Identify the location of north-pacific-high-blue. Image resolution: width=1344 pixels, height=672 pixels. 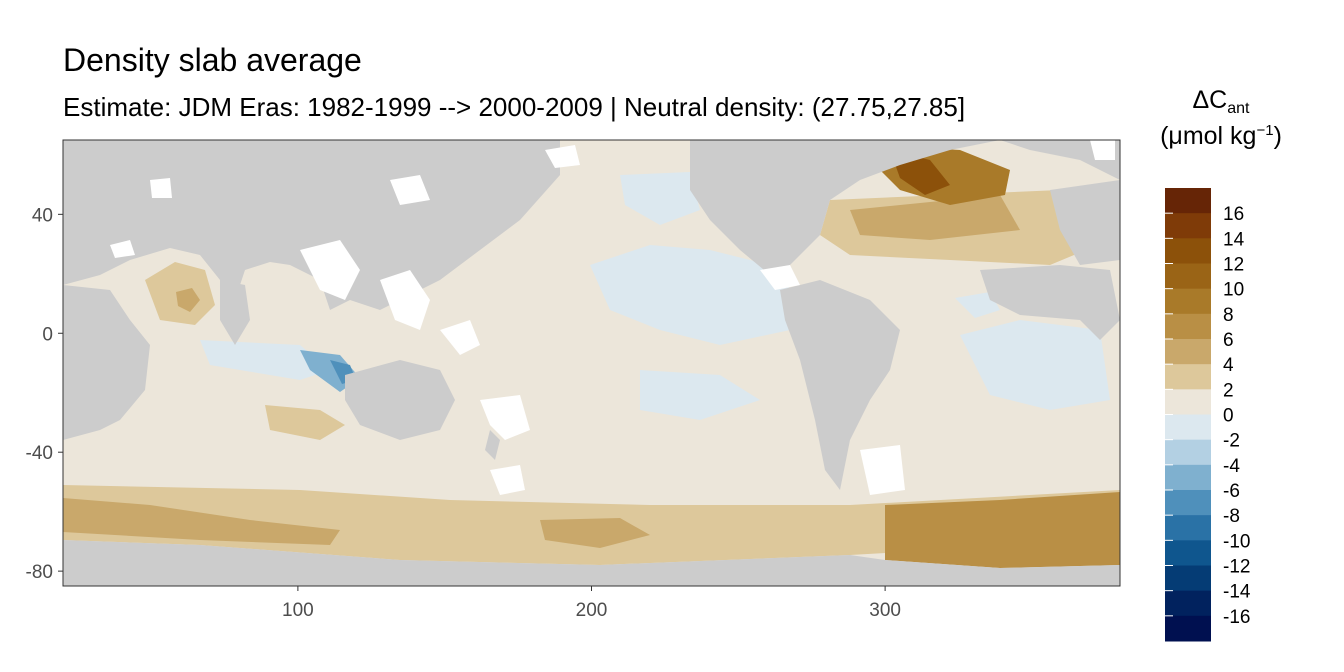
(660, 198).